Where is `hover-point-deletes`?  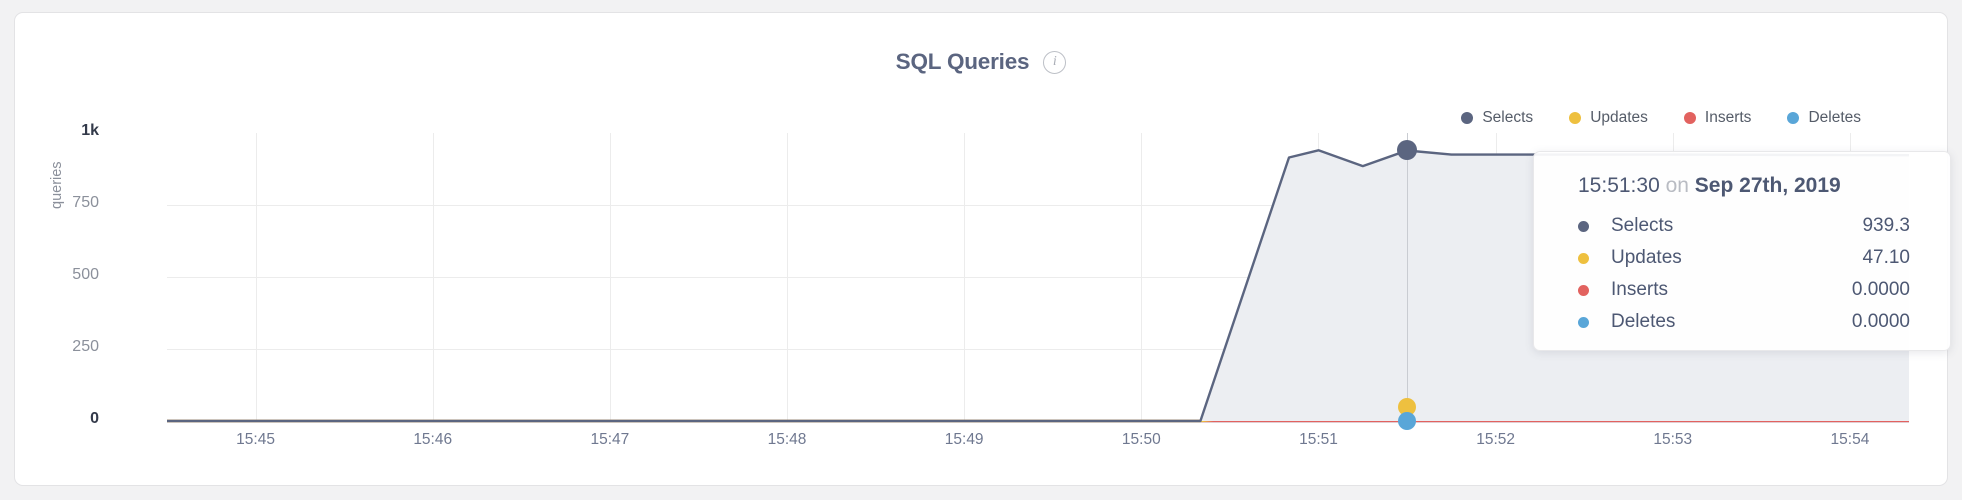 hover-point-deletes is located at coordinates (1407, 421).